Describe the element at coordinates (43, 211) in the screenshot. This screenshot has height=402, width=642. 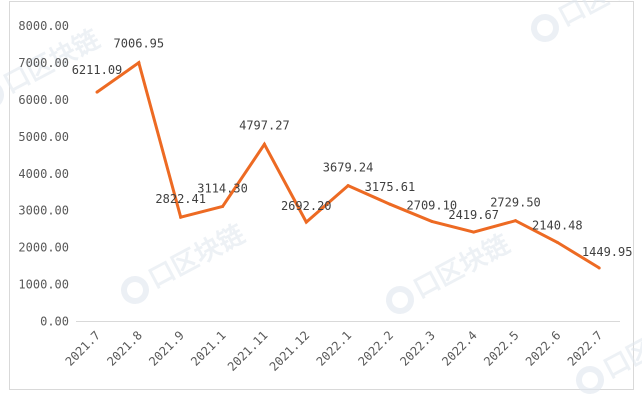
I see `y-tick-label: 3000.00` at that location.